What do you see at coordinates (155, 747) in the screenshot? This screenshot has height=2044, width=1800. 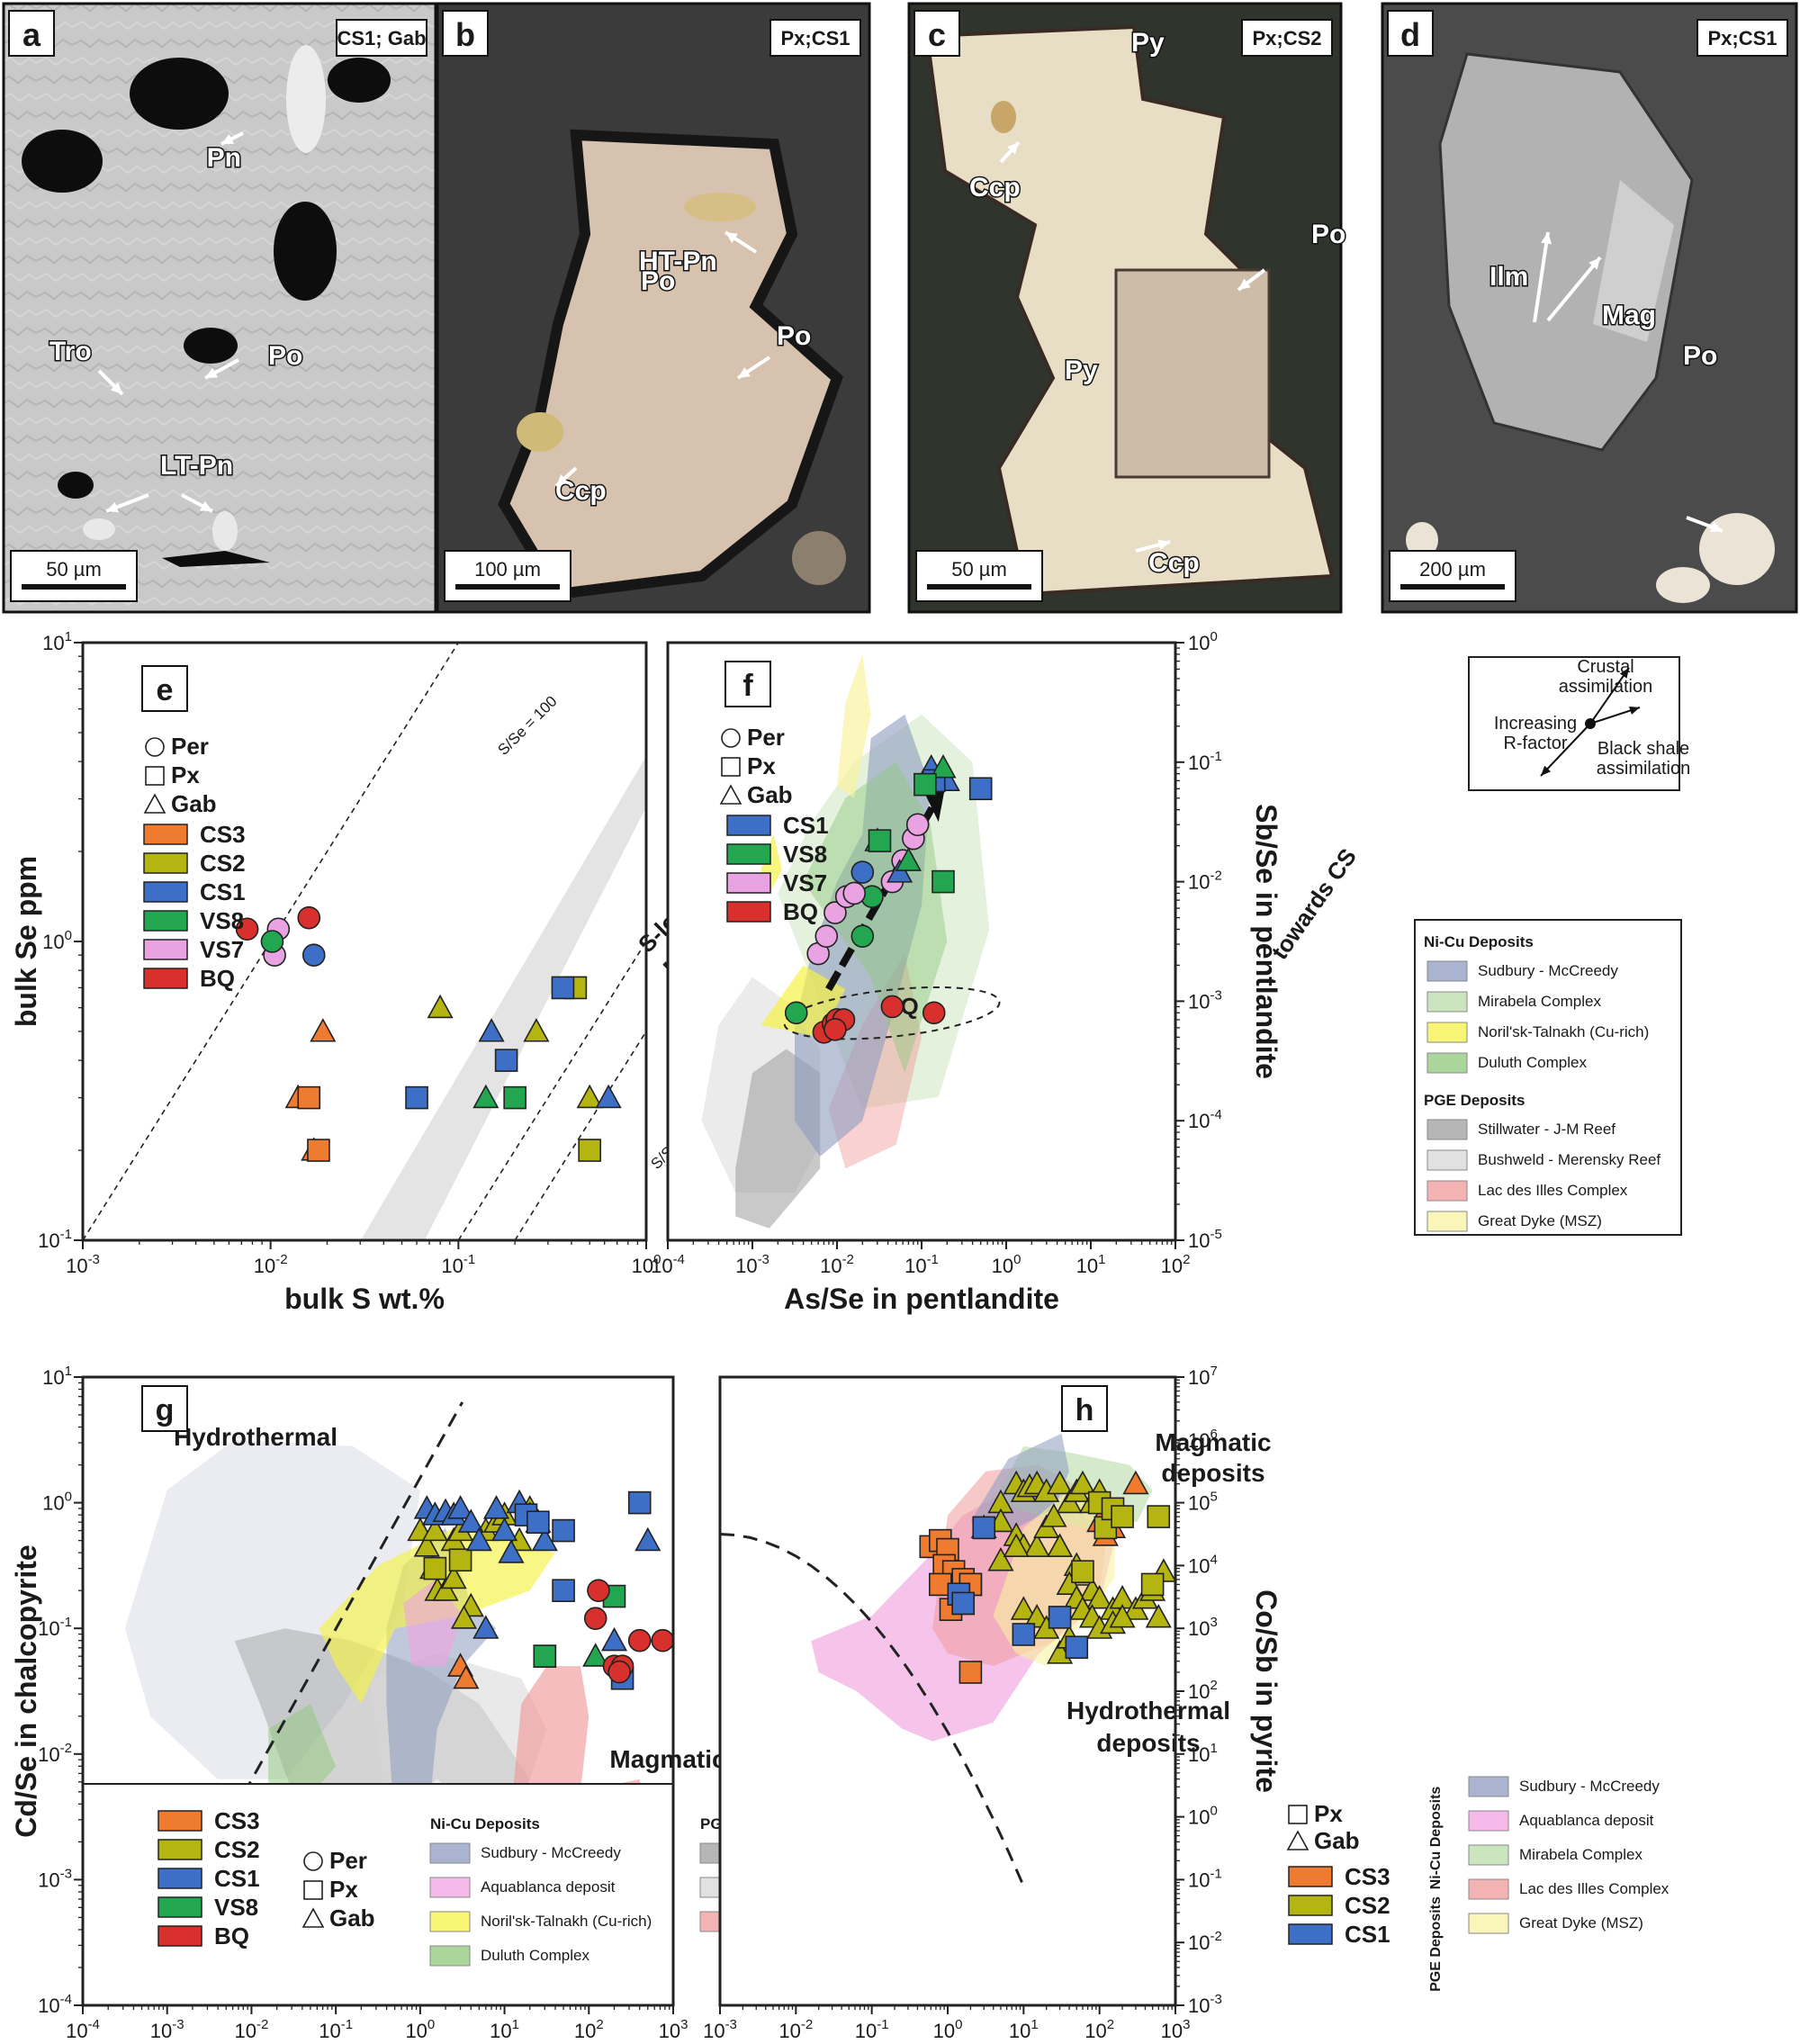 I see `legend-shape-per` at bounding box center [155, 747].